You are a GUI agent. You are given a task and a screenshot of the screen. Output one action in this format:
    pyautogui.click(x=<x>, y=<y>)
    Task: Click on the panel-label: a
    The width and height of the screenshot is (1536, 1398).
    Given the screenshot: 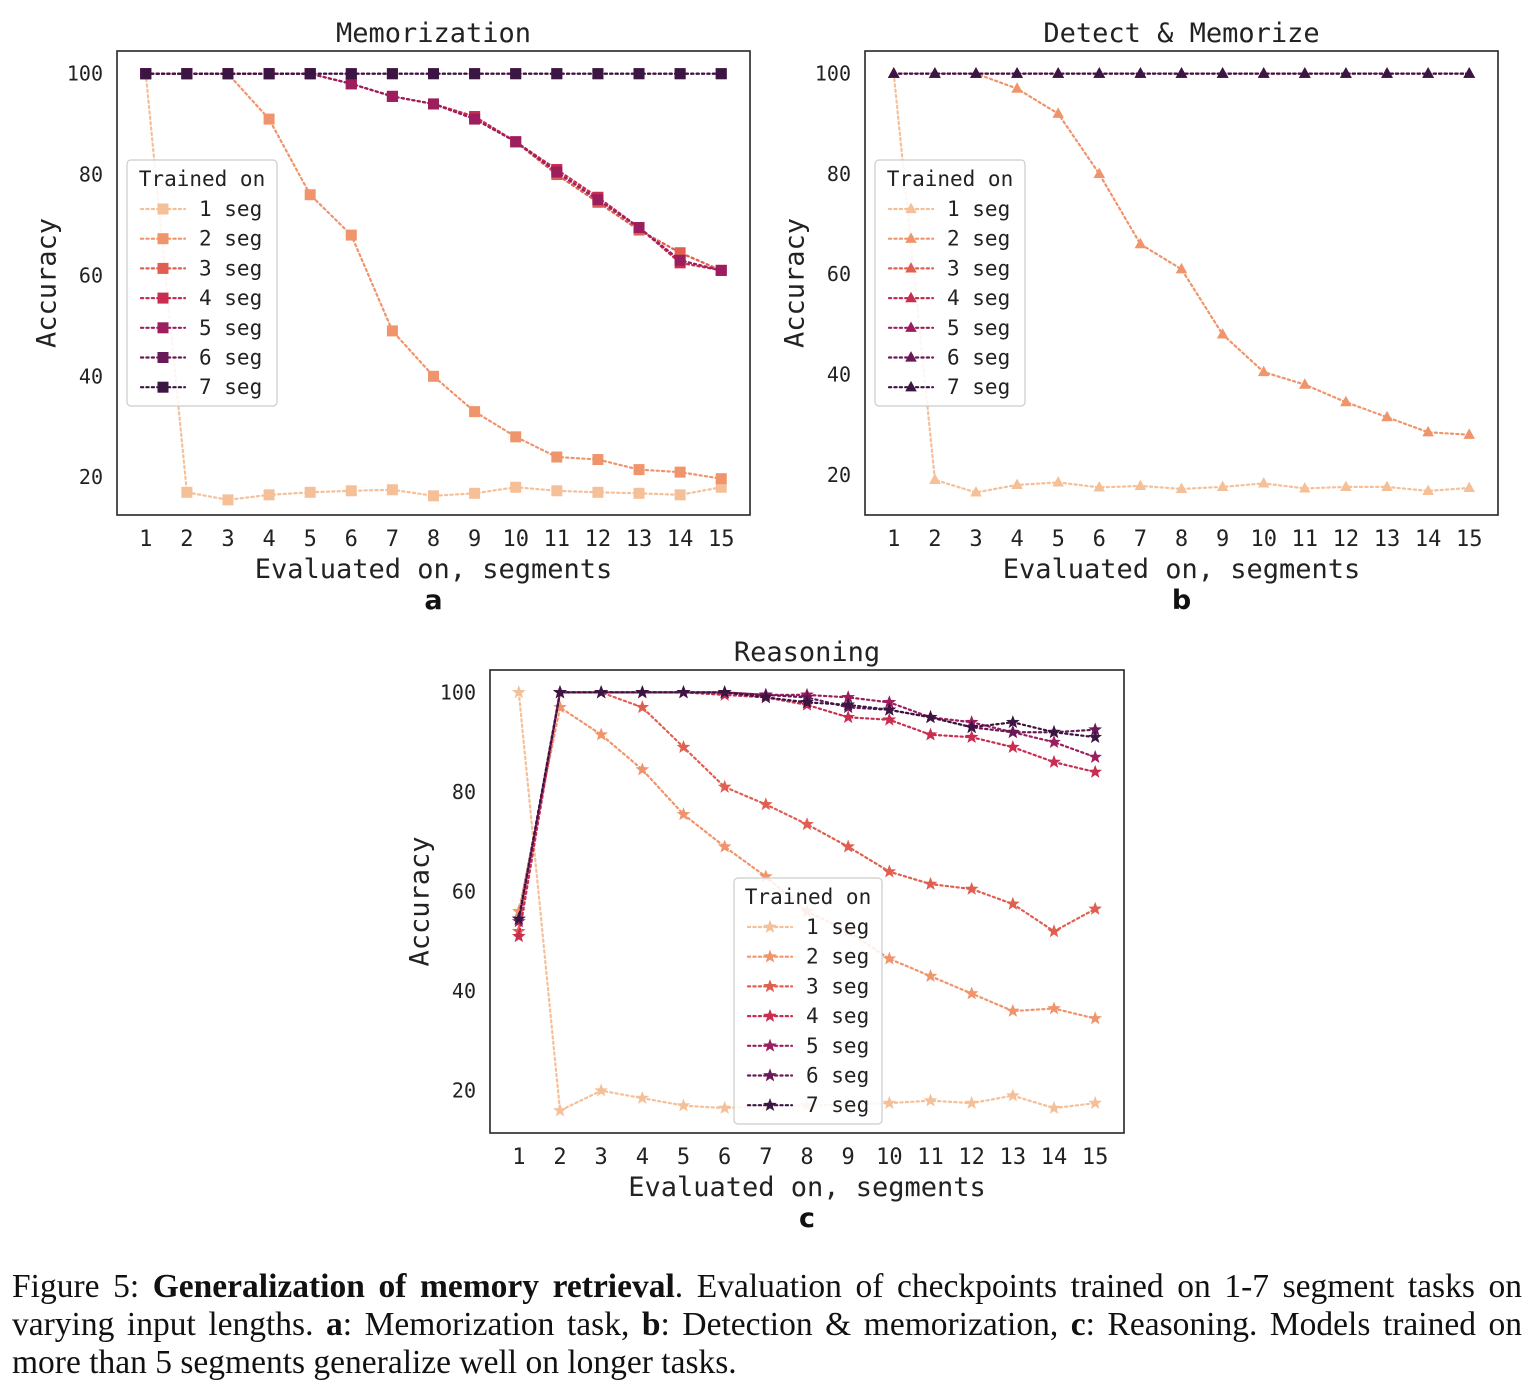 What is the action you would take?
    pyautogui.click(x=433, y=600)
    